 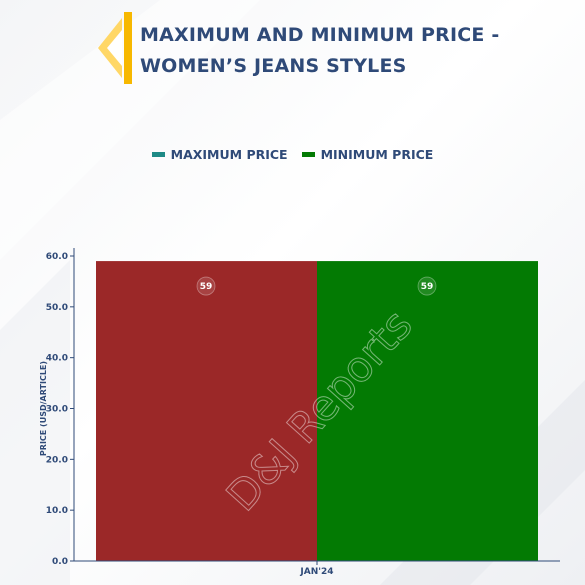 I want to click on legend-swatch-max, so click(x=158, y=154).